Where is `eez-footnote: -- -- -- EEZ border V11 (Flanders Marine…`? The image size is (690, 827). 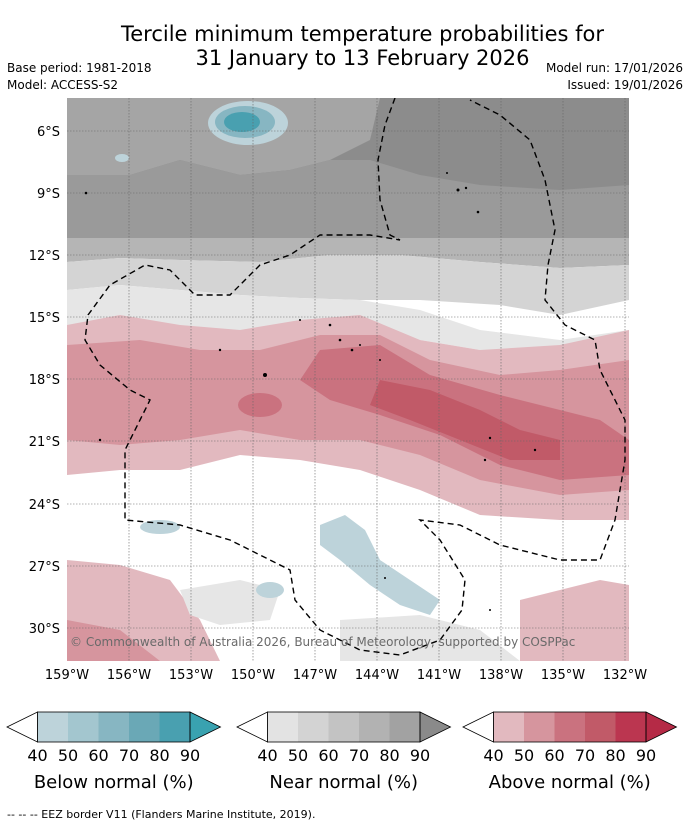 eez-footnote: -- -- -- EEZ border V11 (Flanders Marine… is located at coordinates (161, 814).